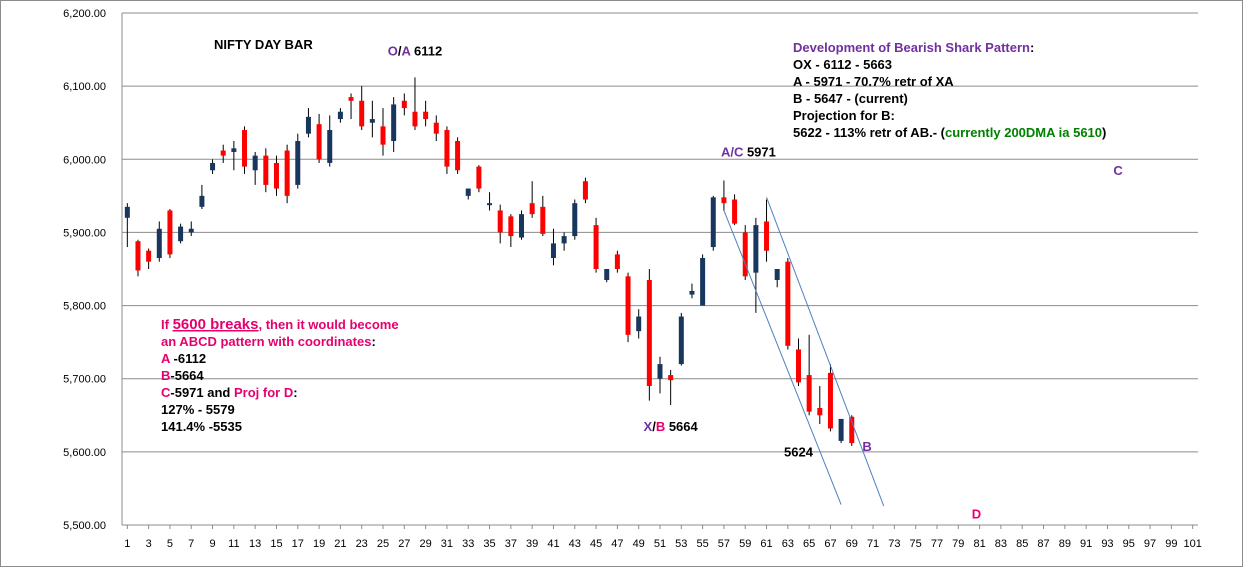  I want to click on x-tick-label: 75, so click(916, 544).